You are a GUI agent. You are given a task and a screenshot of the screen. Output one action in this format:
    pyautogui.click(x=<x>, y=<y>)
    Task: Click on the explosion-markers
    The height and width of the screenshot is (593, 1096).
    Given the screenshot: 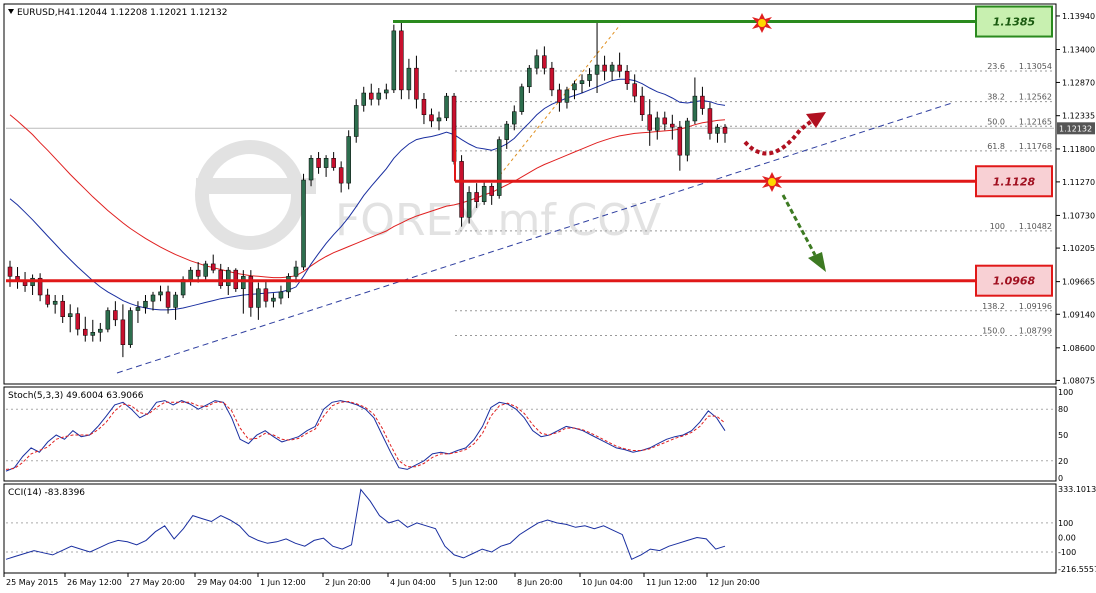 What is the action you would take?
    pyautogui.click(x=767, y=102)
    